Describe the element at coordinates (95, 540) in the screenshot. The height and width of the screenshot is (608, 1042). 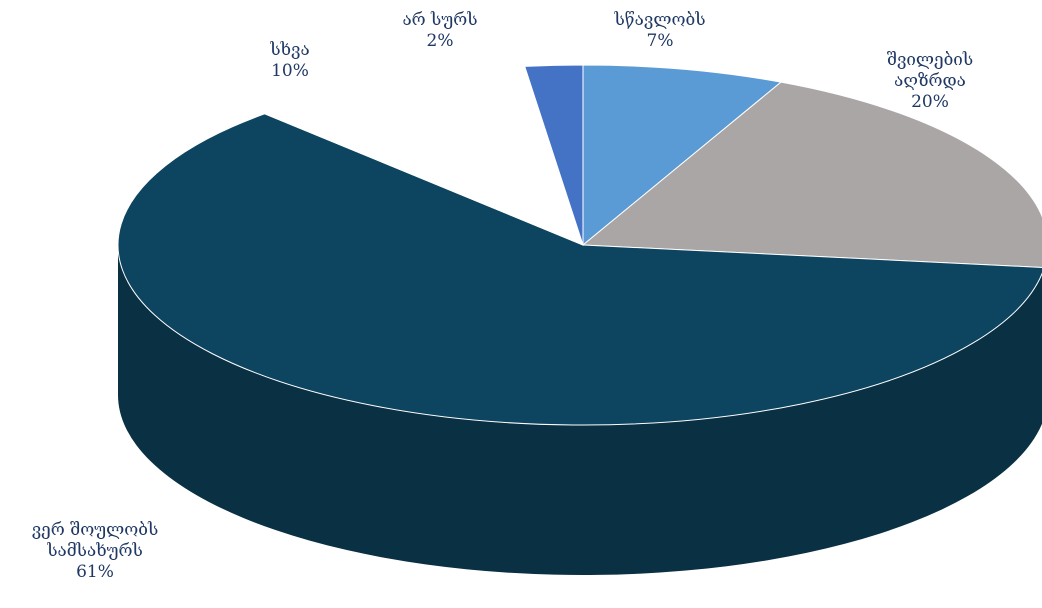
I see `category-label: ვერ შოულობს სამსახურს` at that location.